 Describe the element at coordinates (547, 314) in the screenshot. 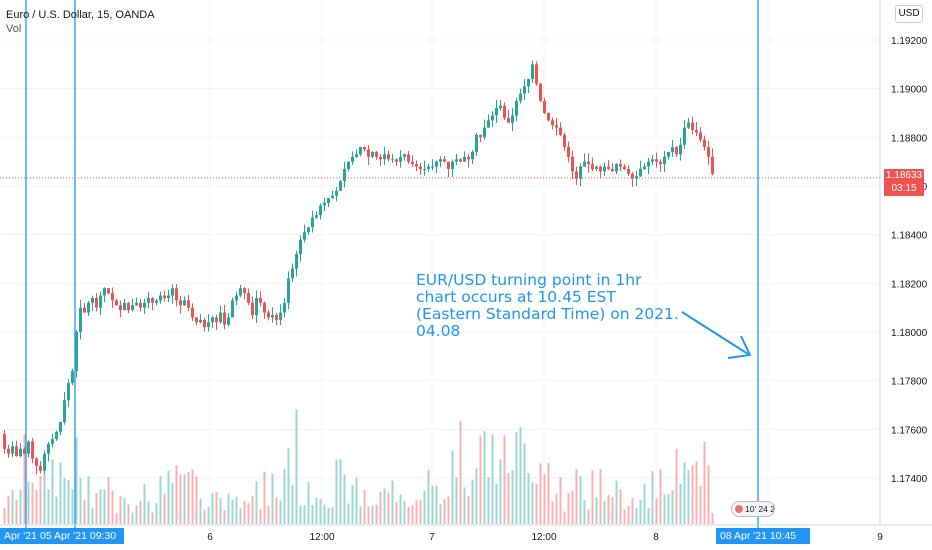

I see `annotation-line-3: (Eastern Standard Time) on 2021.` at that location.